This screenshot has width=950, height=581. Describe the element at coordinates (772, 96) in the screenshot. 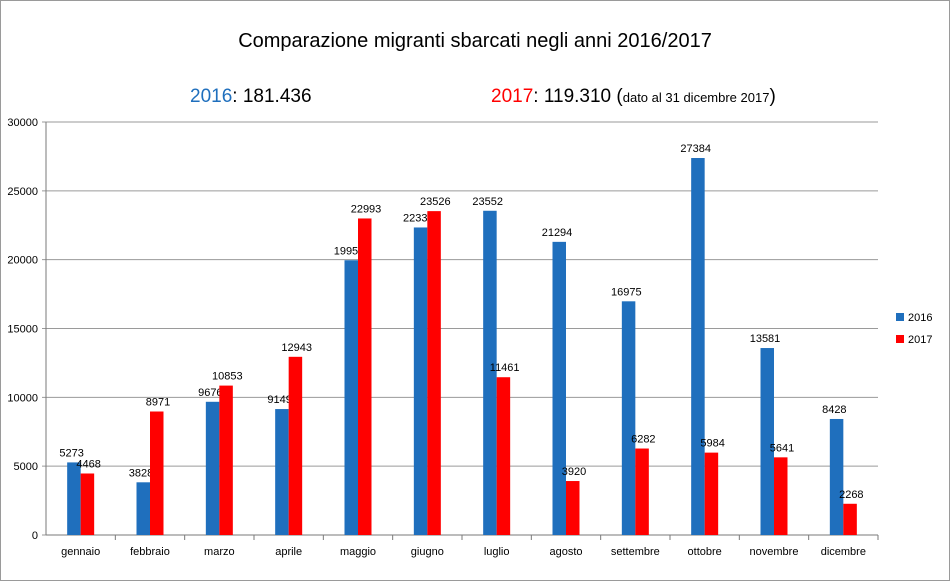

I see `note-close-paren: )` at that location.